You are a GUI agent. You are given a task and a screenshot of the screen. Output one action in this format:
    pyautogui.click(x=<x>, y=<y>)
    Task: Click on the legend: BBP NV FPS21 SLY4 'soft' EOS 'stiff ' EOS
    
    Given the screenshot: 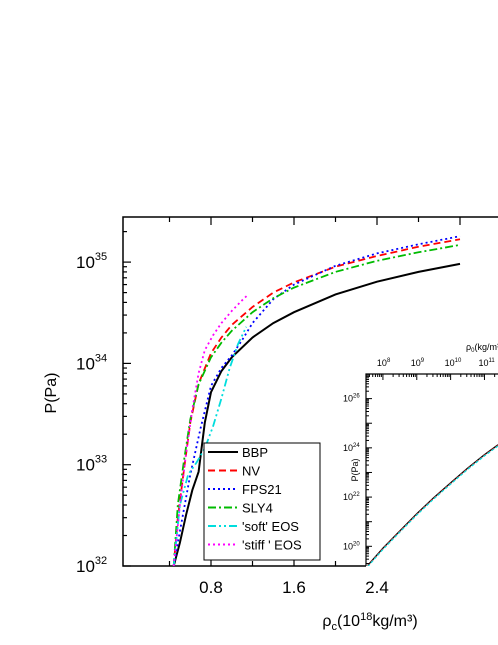 What is the action you would take?
    pyautogui.click(x=262, y=501)
    